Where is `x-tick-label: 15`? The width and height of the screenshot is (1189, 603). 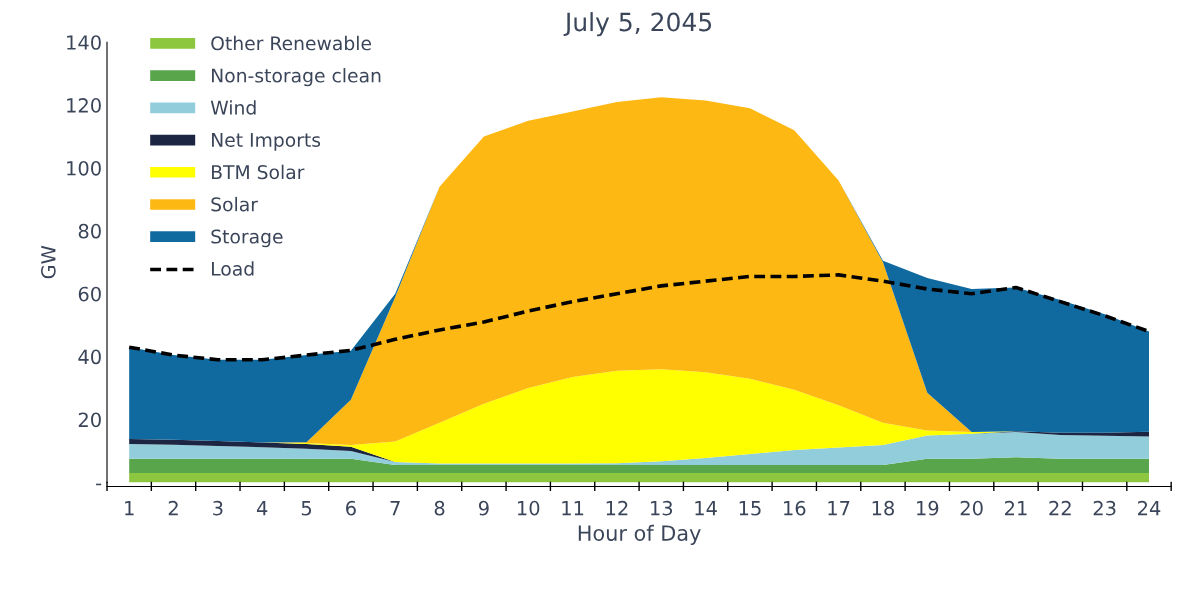
x-tick-label: 15 is located at coordinates (750, 508).